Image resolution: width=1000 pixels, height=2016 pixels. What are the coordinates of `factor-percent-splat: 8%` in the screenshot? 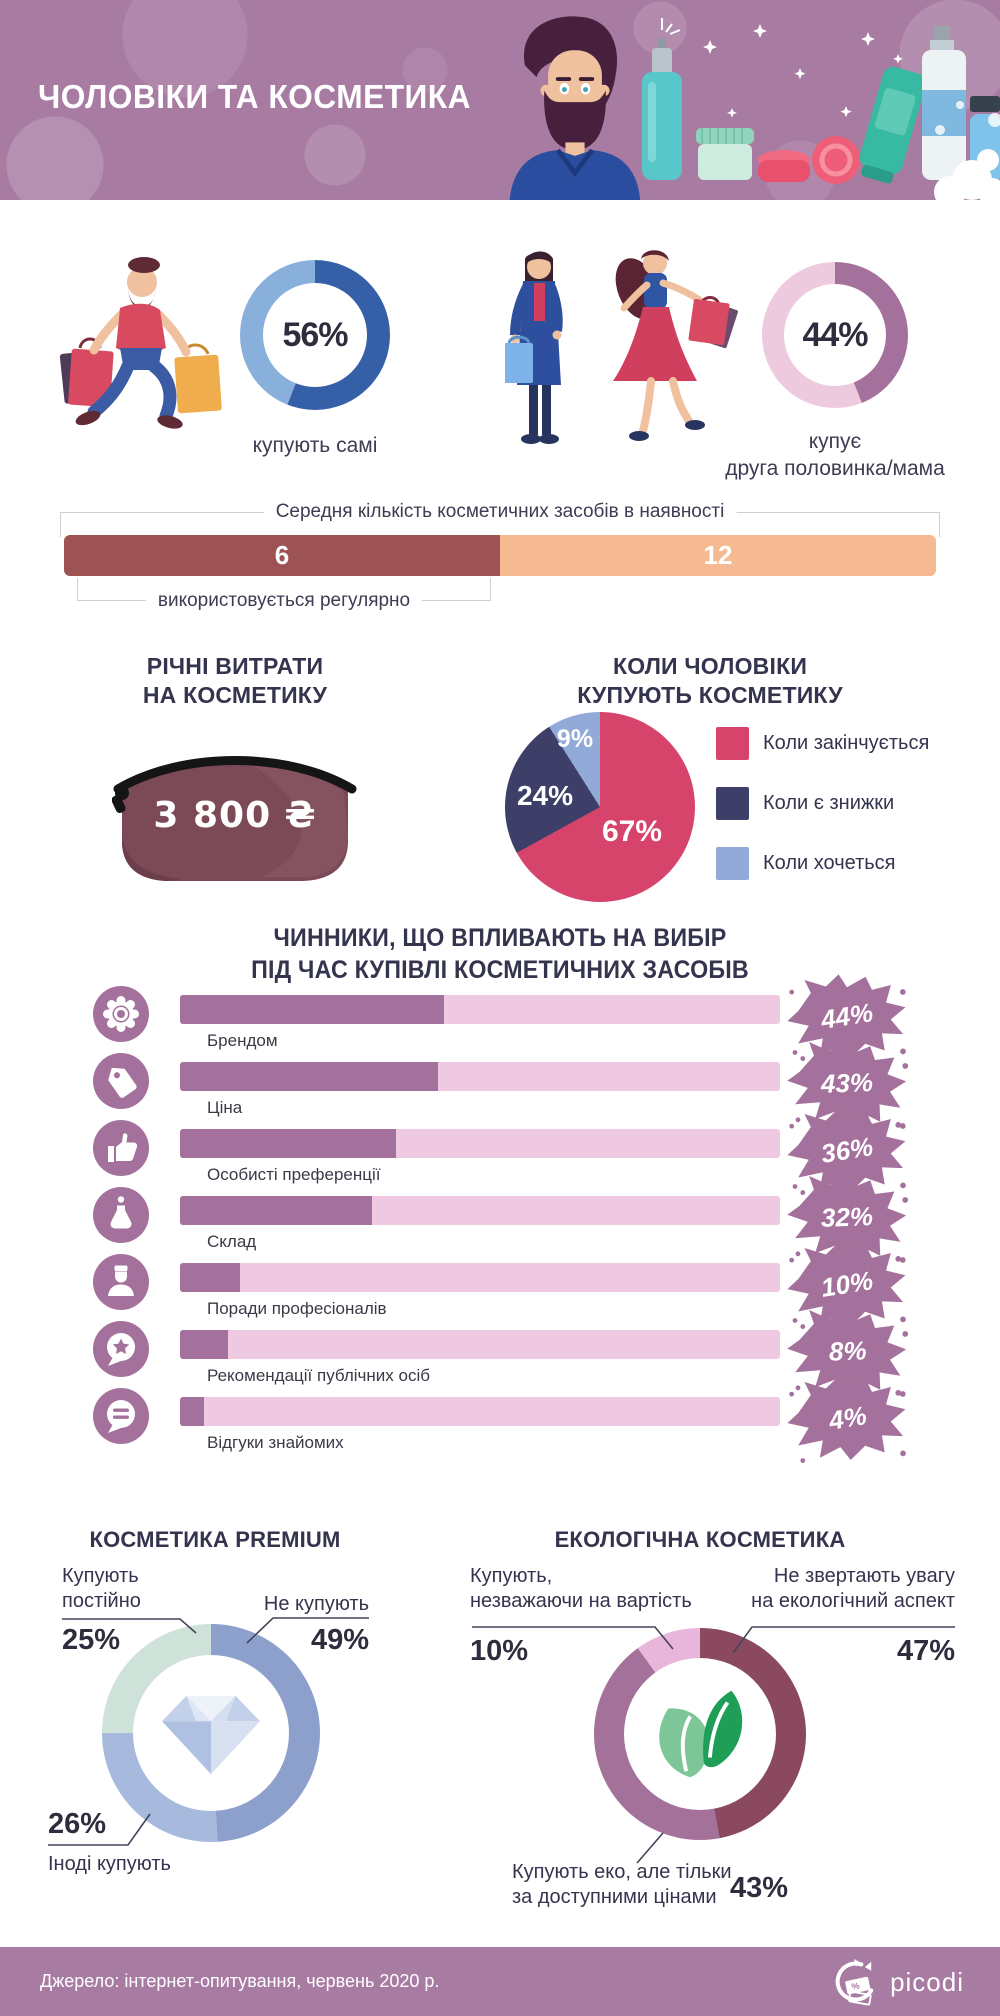 It's located at (847, 1351).